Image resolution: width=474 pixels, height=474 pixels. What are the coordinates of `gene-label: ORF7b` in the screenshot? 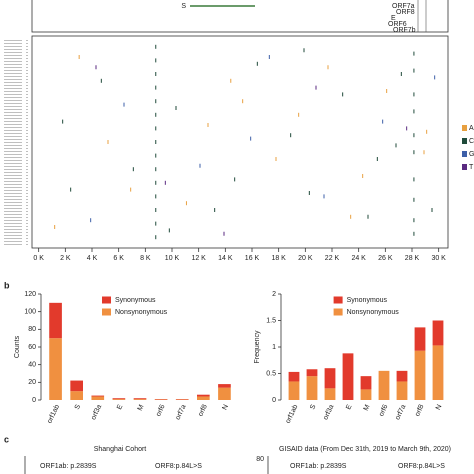 It's located at (404, 30).